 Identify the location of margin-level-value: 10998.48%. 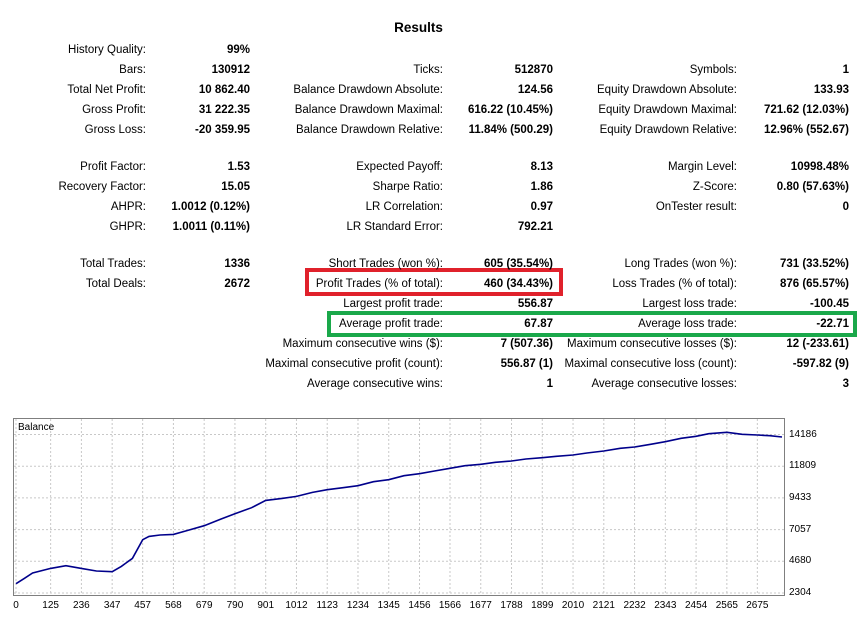
(819, 167).